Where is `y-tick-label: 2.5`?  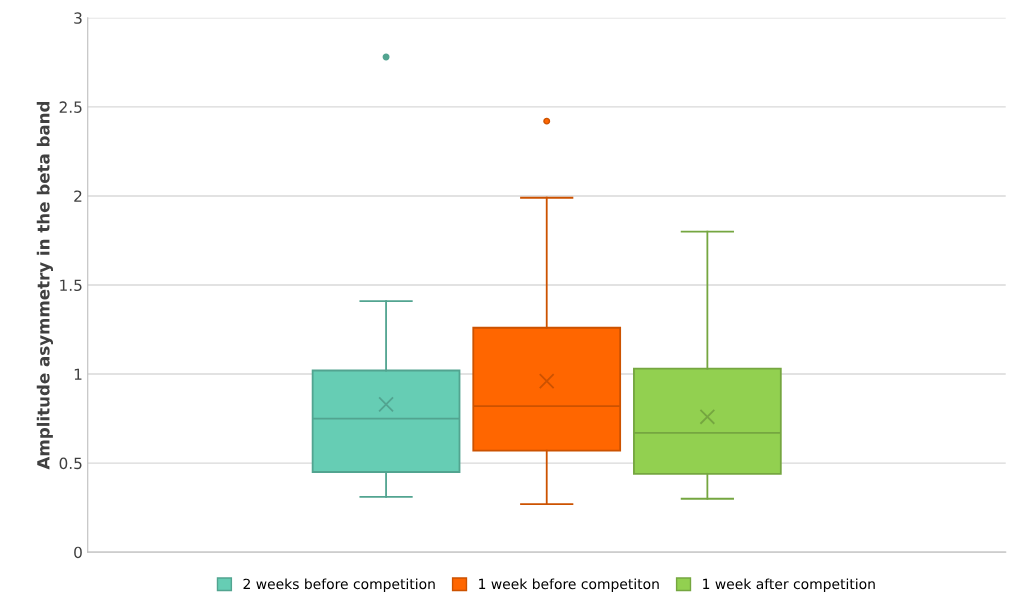
y-tick-label: 2.5 is located at coordinates (70, 107).